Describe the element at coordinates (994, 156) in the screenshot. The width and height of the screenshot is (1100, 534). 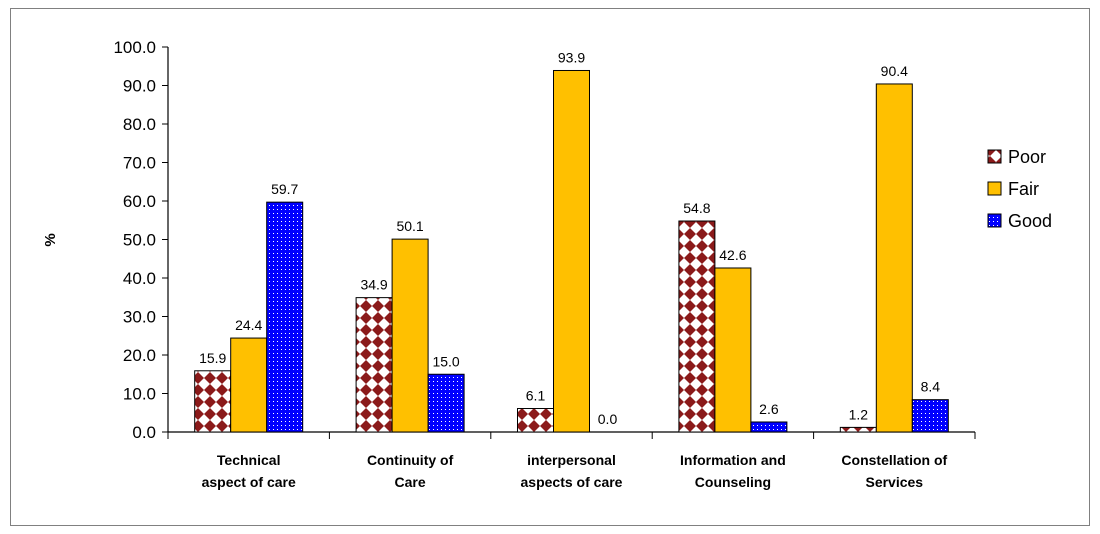
I see `legend-swatch-poor` at that location.